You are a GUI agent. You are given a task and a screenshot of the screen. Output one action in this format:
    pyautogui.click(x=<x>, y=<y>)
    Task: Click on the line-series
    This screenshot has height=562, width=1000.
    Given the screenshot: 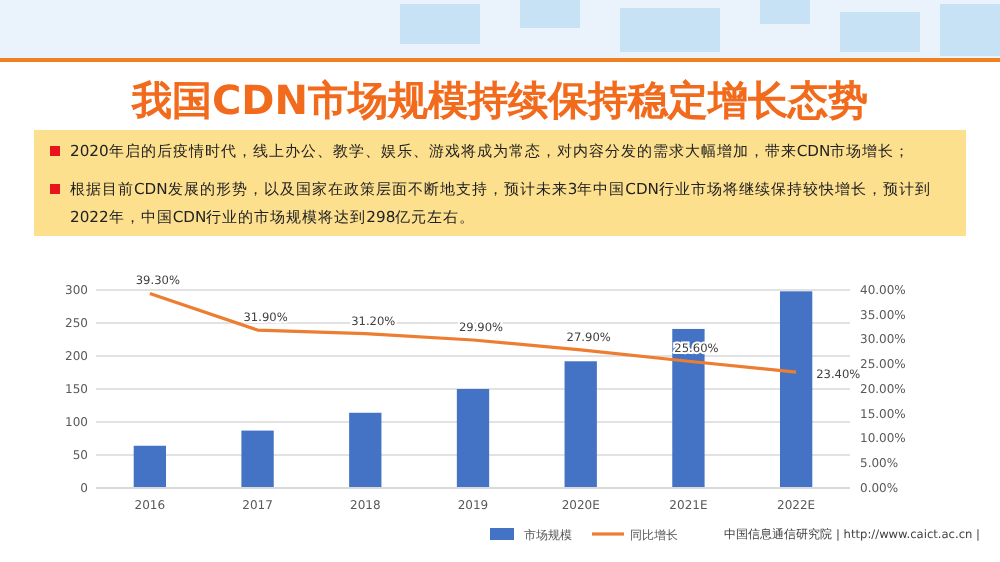 What is the action you would take?
    pyautogui.click(x=473, y=332)
    